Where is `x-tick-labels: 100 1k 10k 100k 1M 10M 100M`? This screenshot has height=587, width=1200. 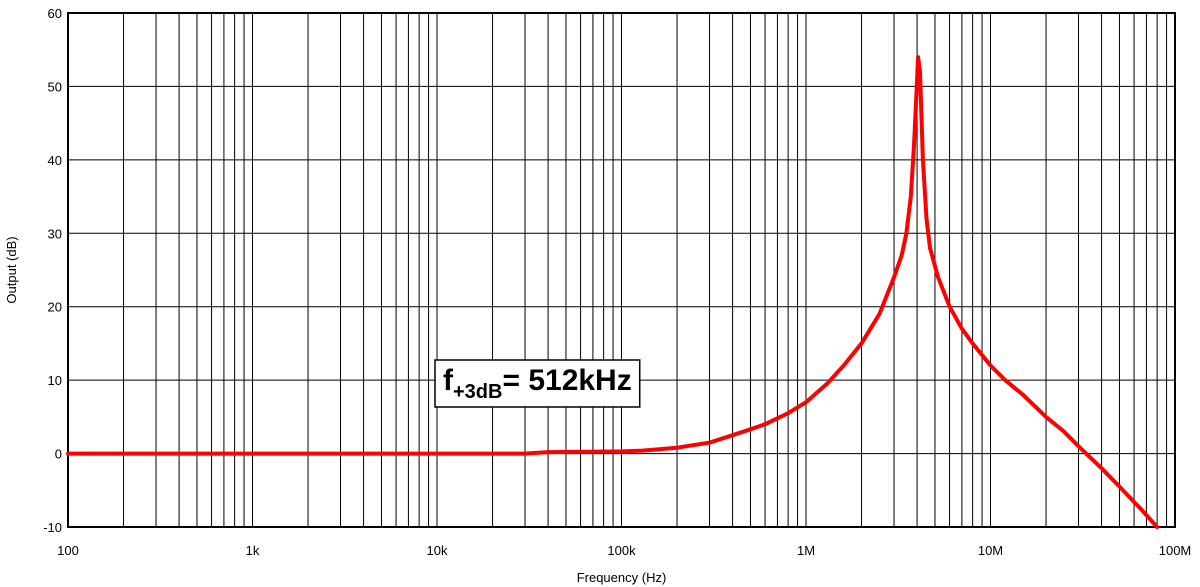
x-tick-labels: 100 1k 10k 100k 1M 10M 100M is located at coordinates (624, 550).